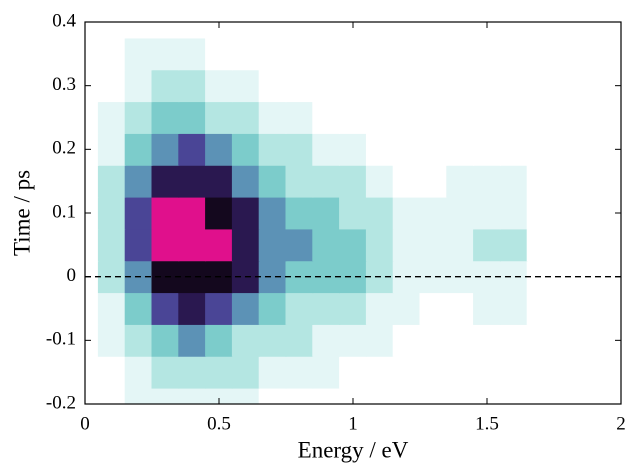  What do you see at coordinates (61, 339) in the screenshot?
I see `y-tick-label: -0.1` at bounding box center [61, 339].